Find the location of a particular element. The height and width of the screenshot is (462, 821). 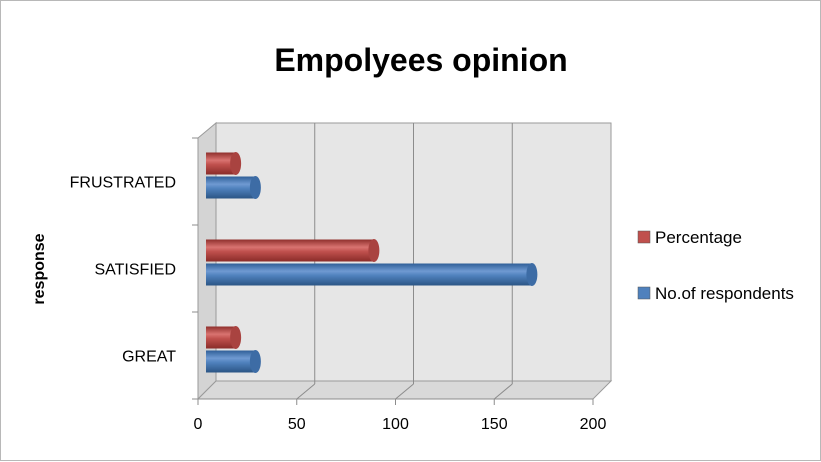

legend-label: No.of respondents is located at coordinates (724, 293).